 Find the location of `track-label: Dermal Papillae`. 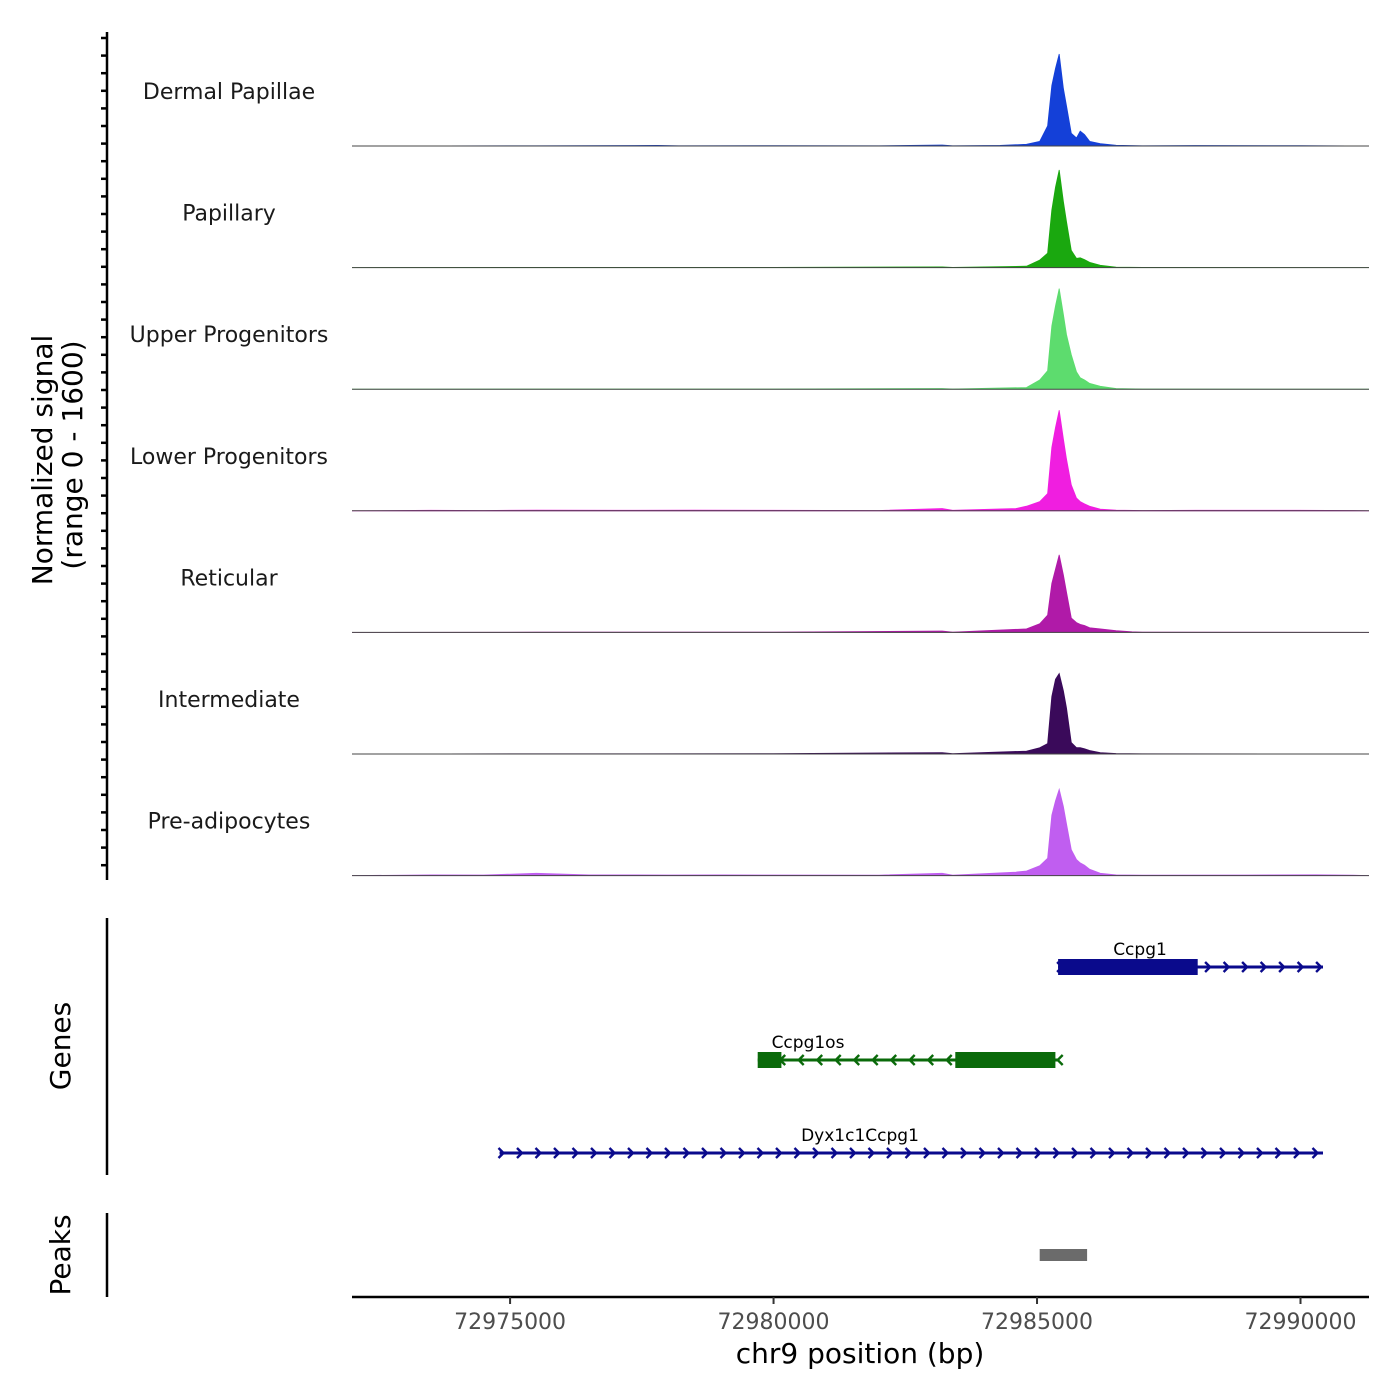

track-label: Dermal Papillae is located at coordinates (229, 92).